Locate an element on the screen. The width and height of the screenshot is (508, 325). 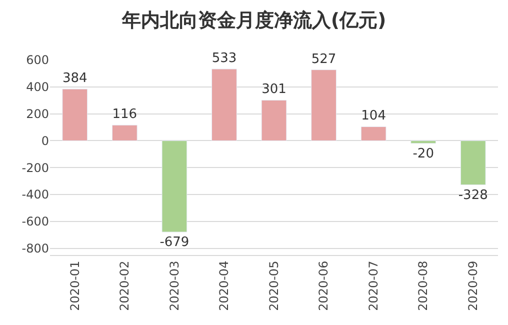
y-tick-label: -400 is located at coordinates (35, 195).